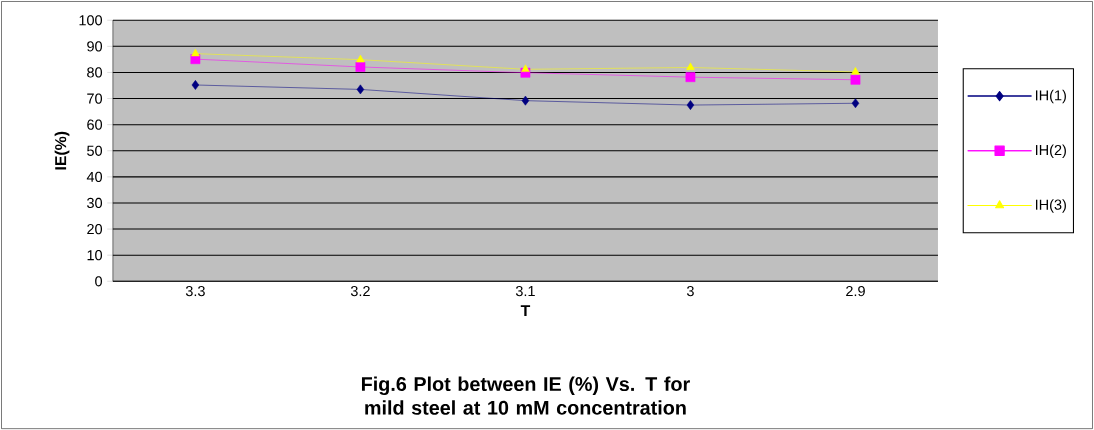  Describe the element at coordinates (525, 311) in the screenshot. I see `x-axis-title: T` at that location.